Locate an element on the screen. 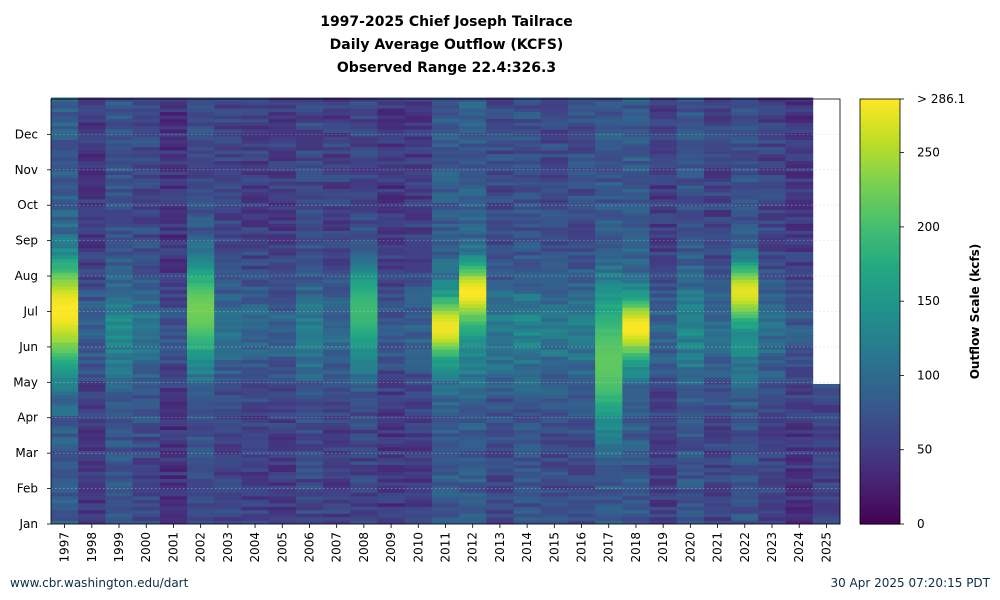 Image resolution: width=1000 pixels, height=600 pixels. footer-source-link: www.cbr.washington.edu/dart is located at coordinates (99, 583).